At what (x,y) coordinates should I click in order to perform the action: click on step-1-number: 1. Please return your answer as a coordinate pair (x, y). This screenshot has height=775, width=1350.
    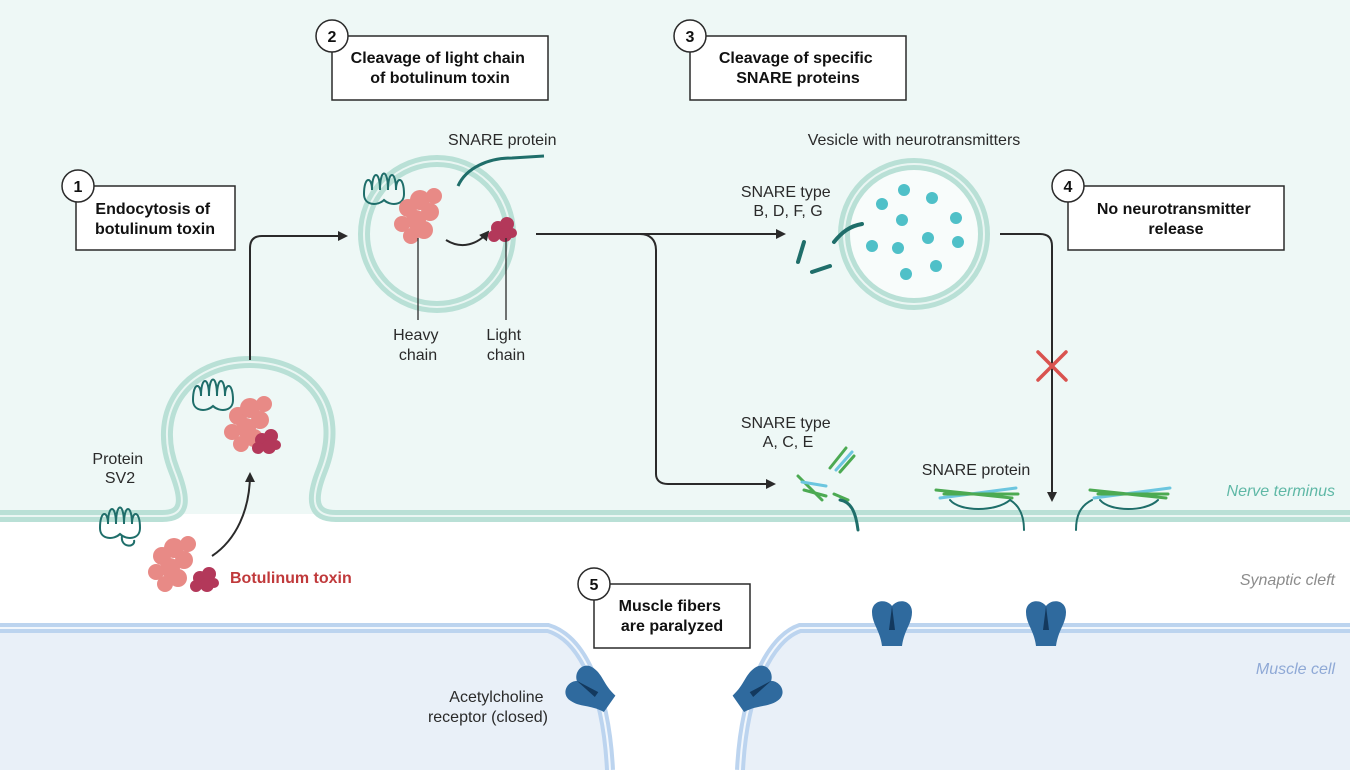
    Looking at the image, I should click on (78, 187).